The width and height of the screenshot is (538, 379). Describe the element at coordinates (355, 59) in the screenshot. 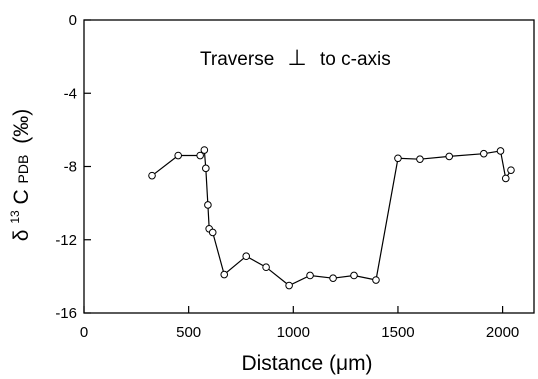

I see `annotation-text-after: to c-axis` at that location.